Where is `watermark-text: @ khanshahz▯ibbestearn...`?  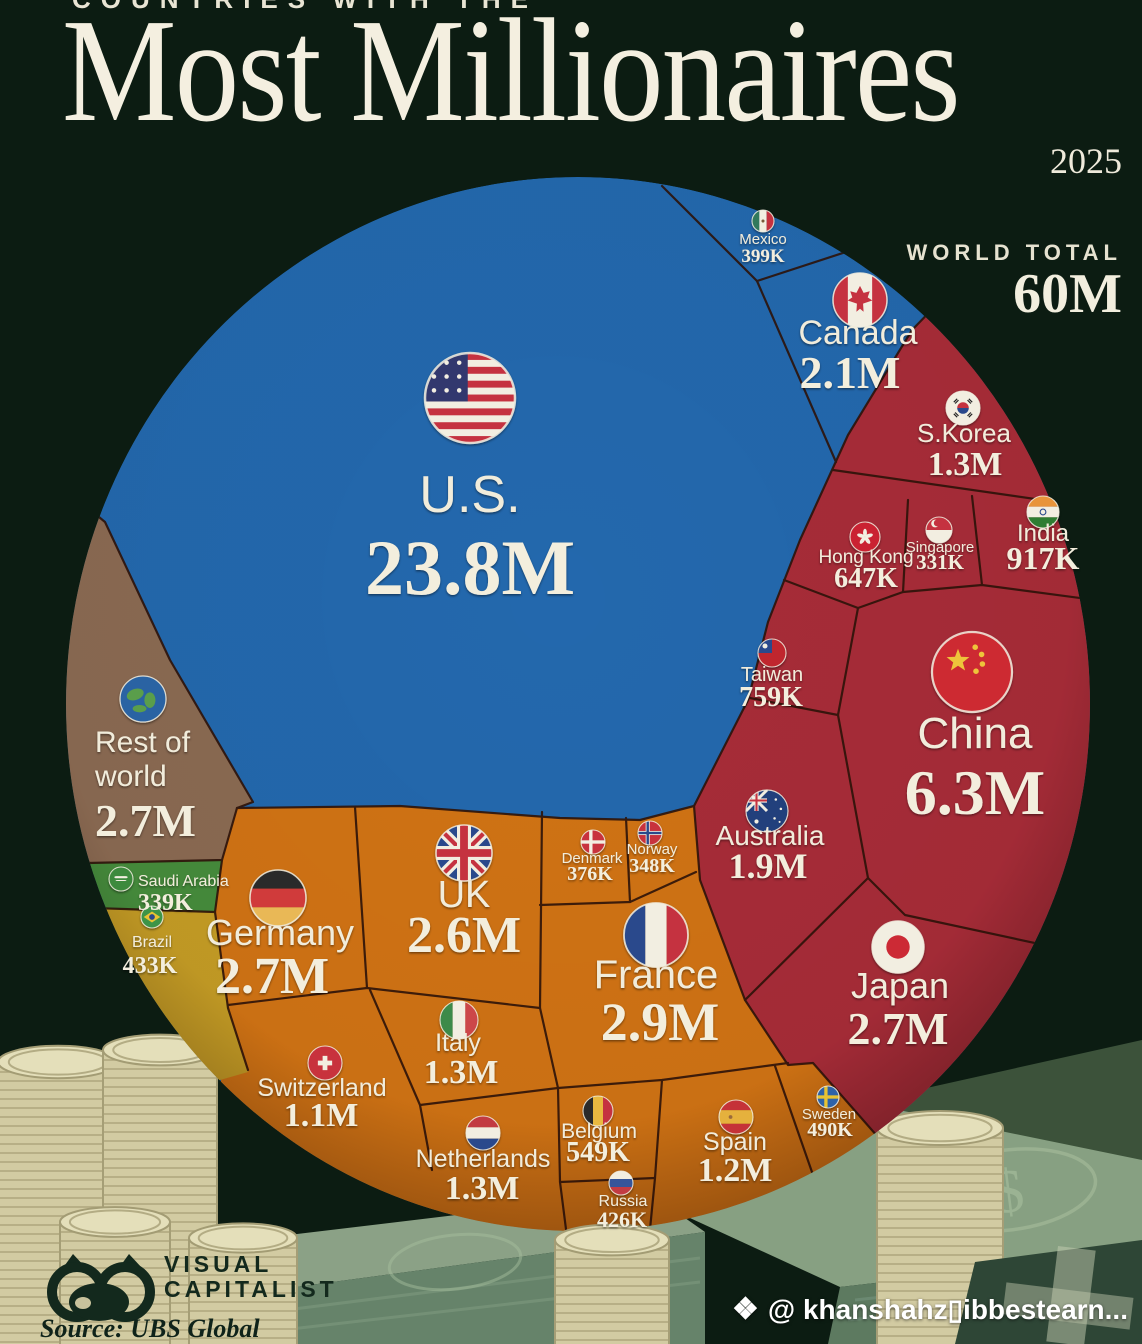
watermark-text: @ khanshahz▯ibbestearn... is located at coordinates (947, 1309).